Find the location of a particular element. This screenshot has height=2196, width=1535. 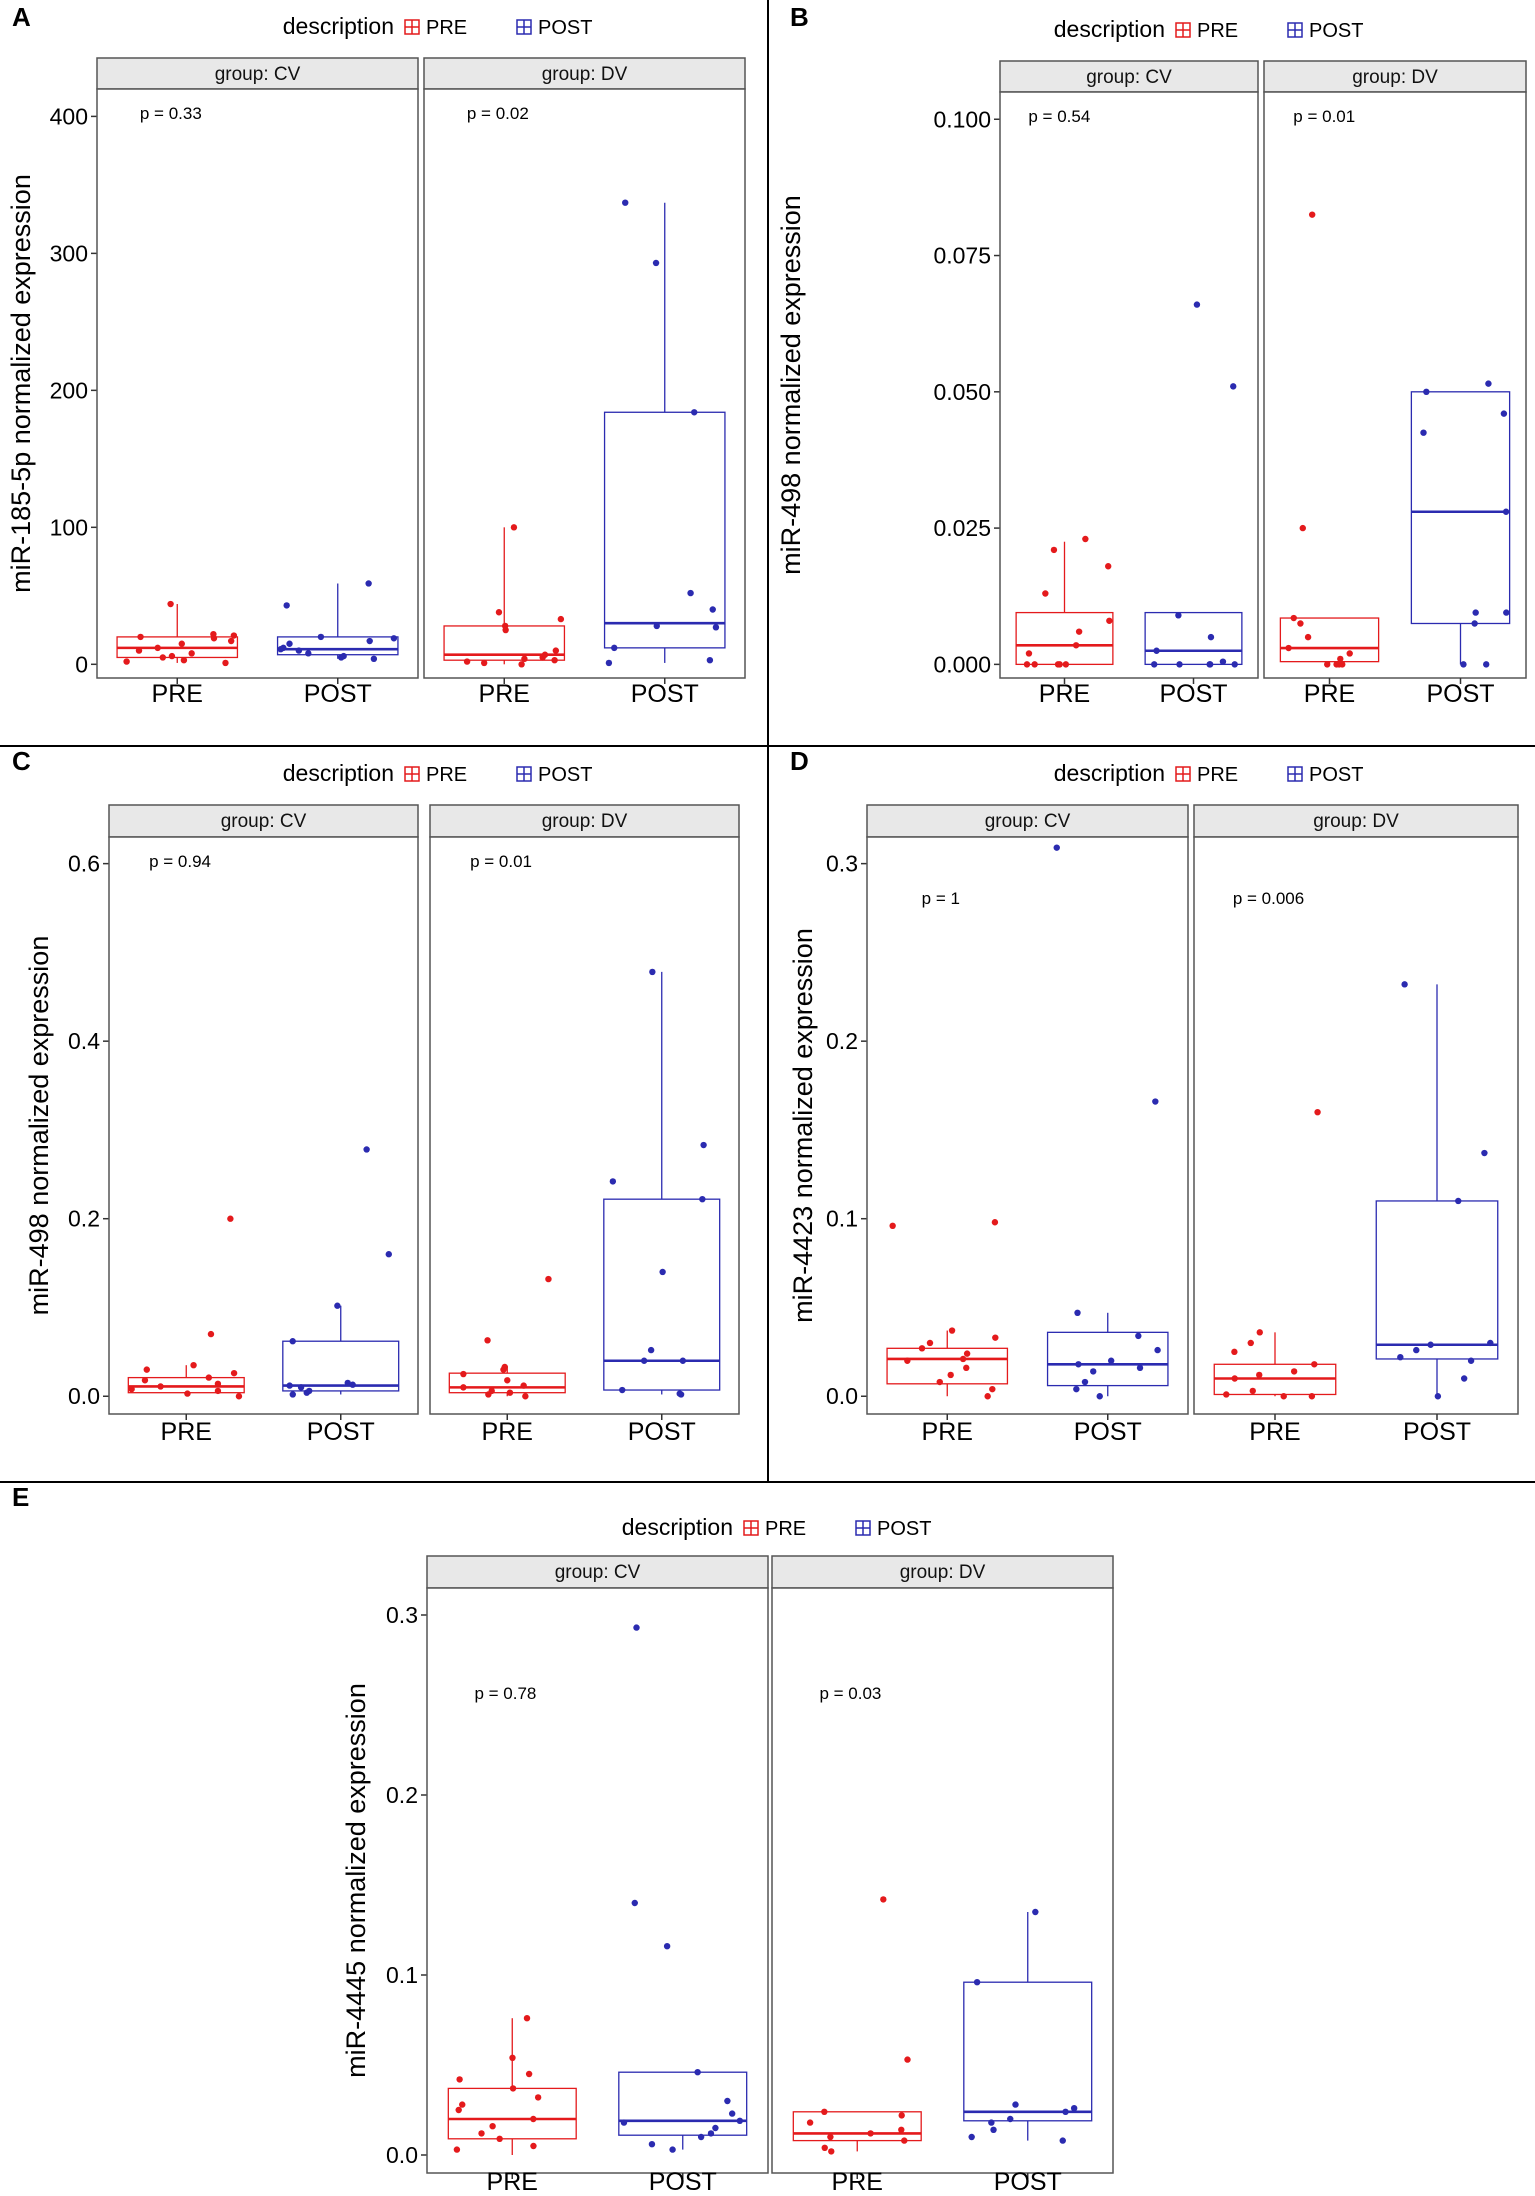

y-tick-label: 400 is located at coordinates (69, 116).